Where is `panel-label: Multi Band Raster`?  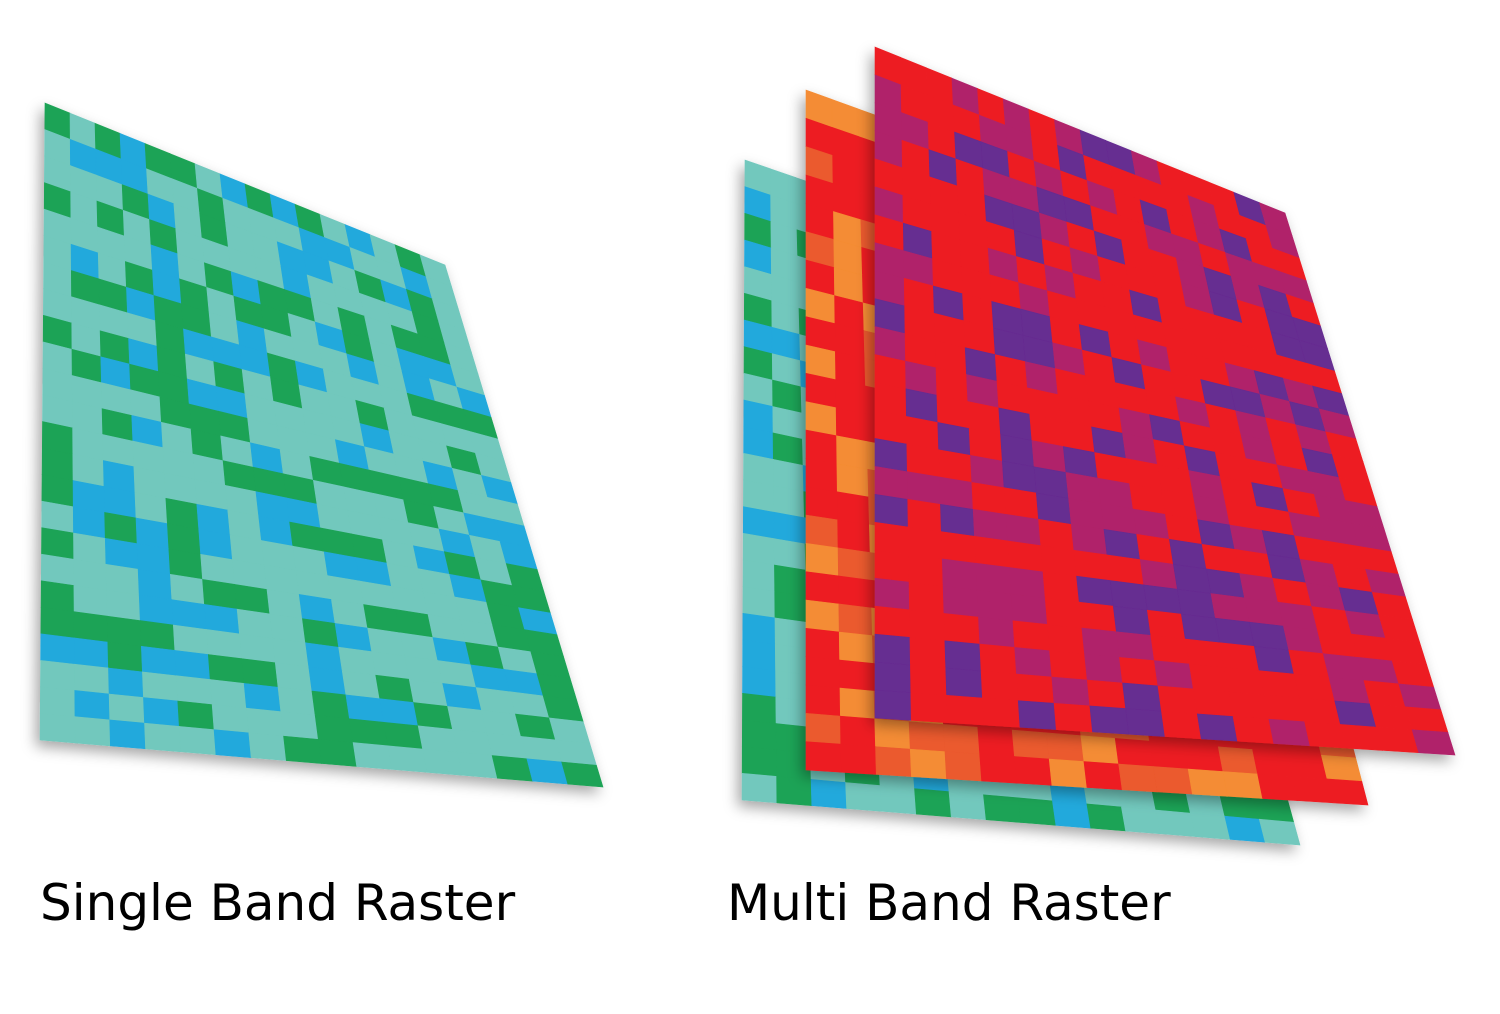 panel-label: Multi Band Raster is located at coordinates (949, 903).